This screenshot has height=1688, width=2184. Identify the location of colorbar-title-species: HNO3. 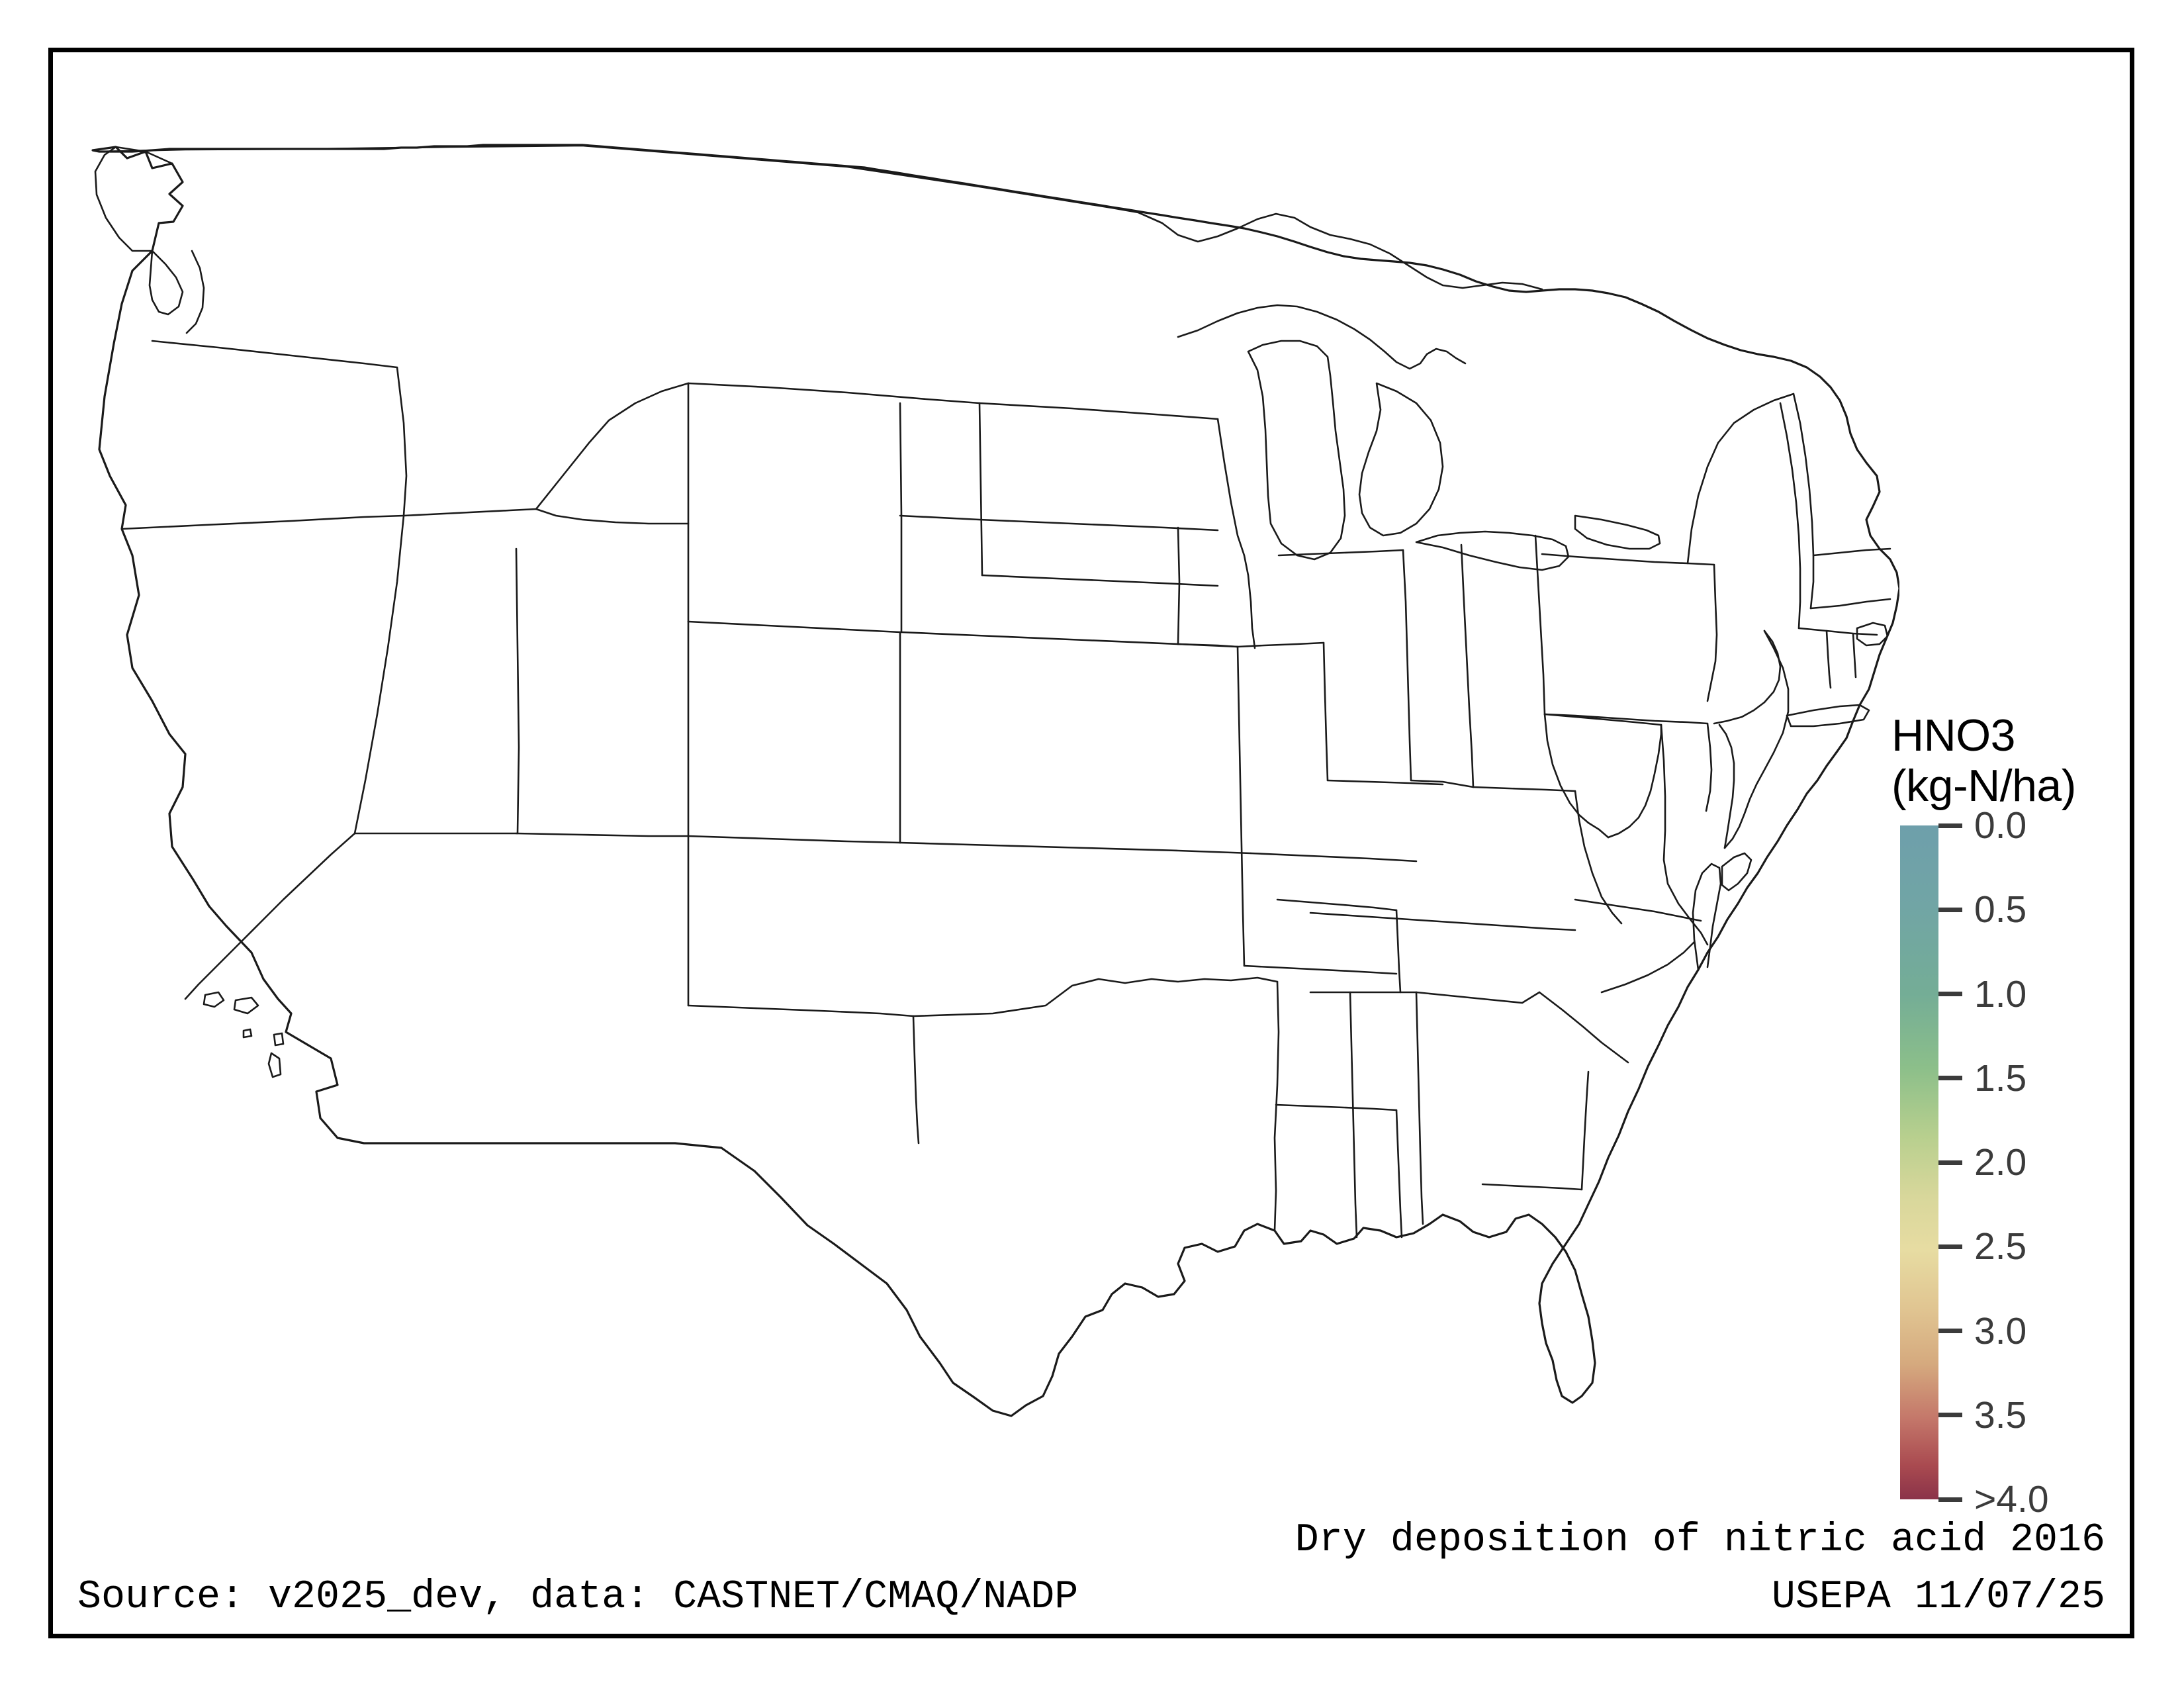
(1953, 735).